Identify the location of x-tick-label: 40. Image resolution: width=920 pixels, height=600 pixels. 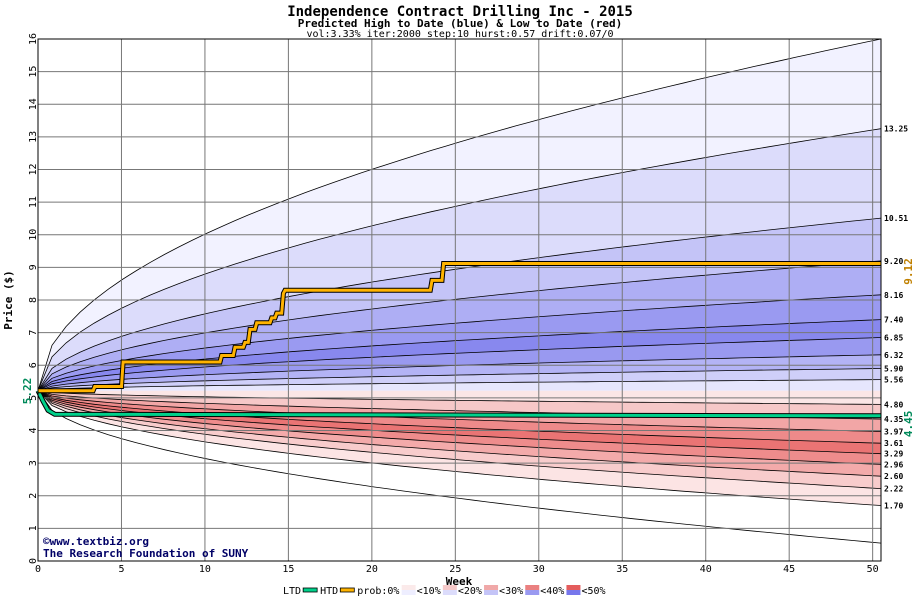
(706, 569).